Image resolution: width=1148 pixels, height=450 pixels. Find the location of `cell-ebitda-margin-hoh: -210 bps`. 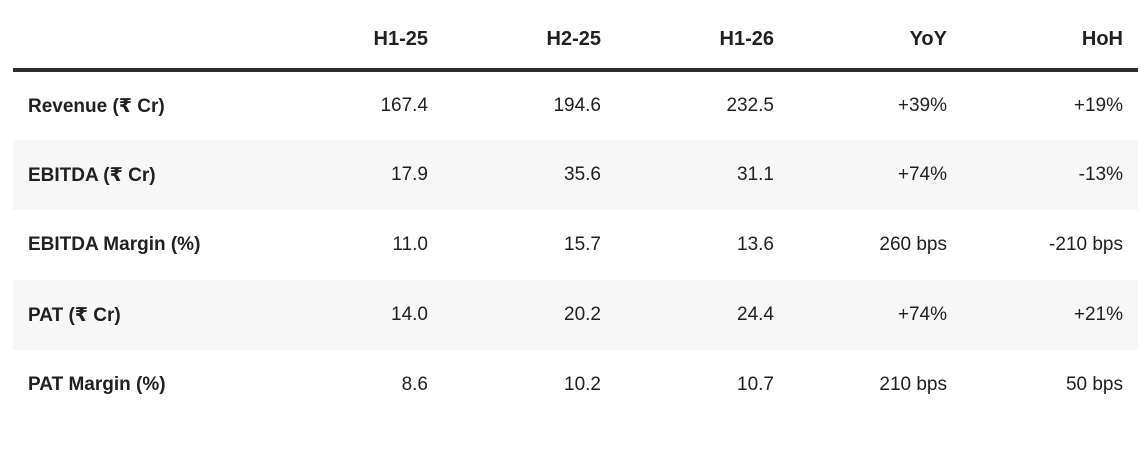

cell-ebitda-margin-hoh: -210 bps is located at coordinates (1086, 244).